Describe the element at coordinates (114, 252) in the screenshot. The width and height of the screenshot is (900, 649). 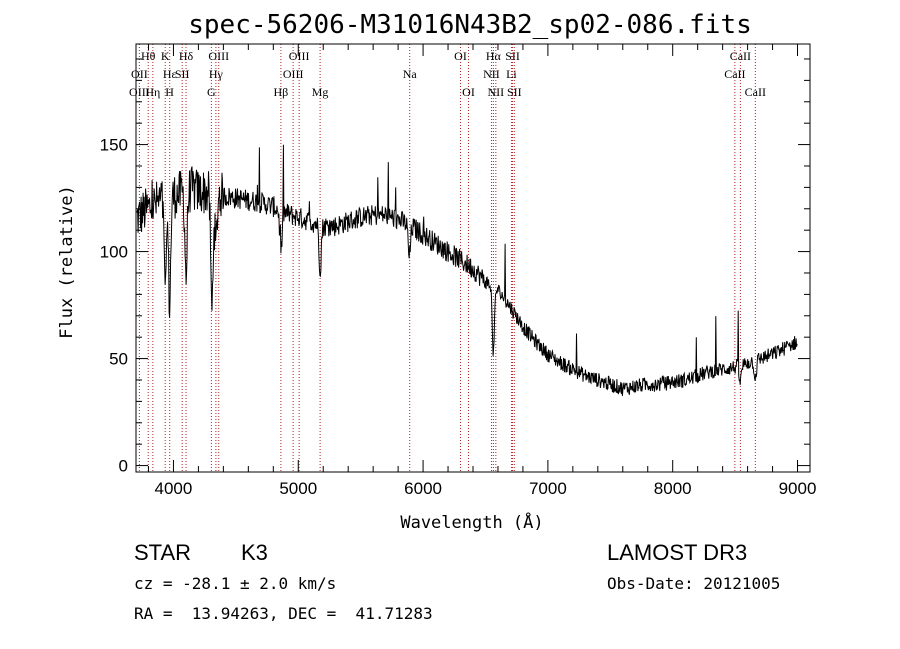
I see `y-tick-label: 100` at that location.